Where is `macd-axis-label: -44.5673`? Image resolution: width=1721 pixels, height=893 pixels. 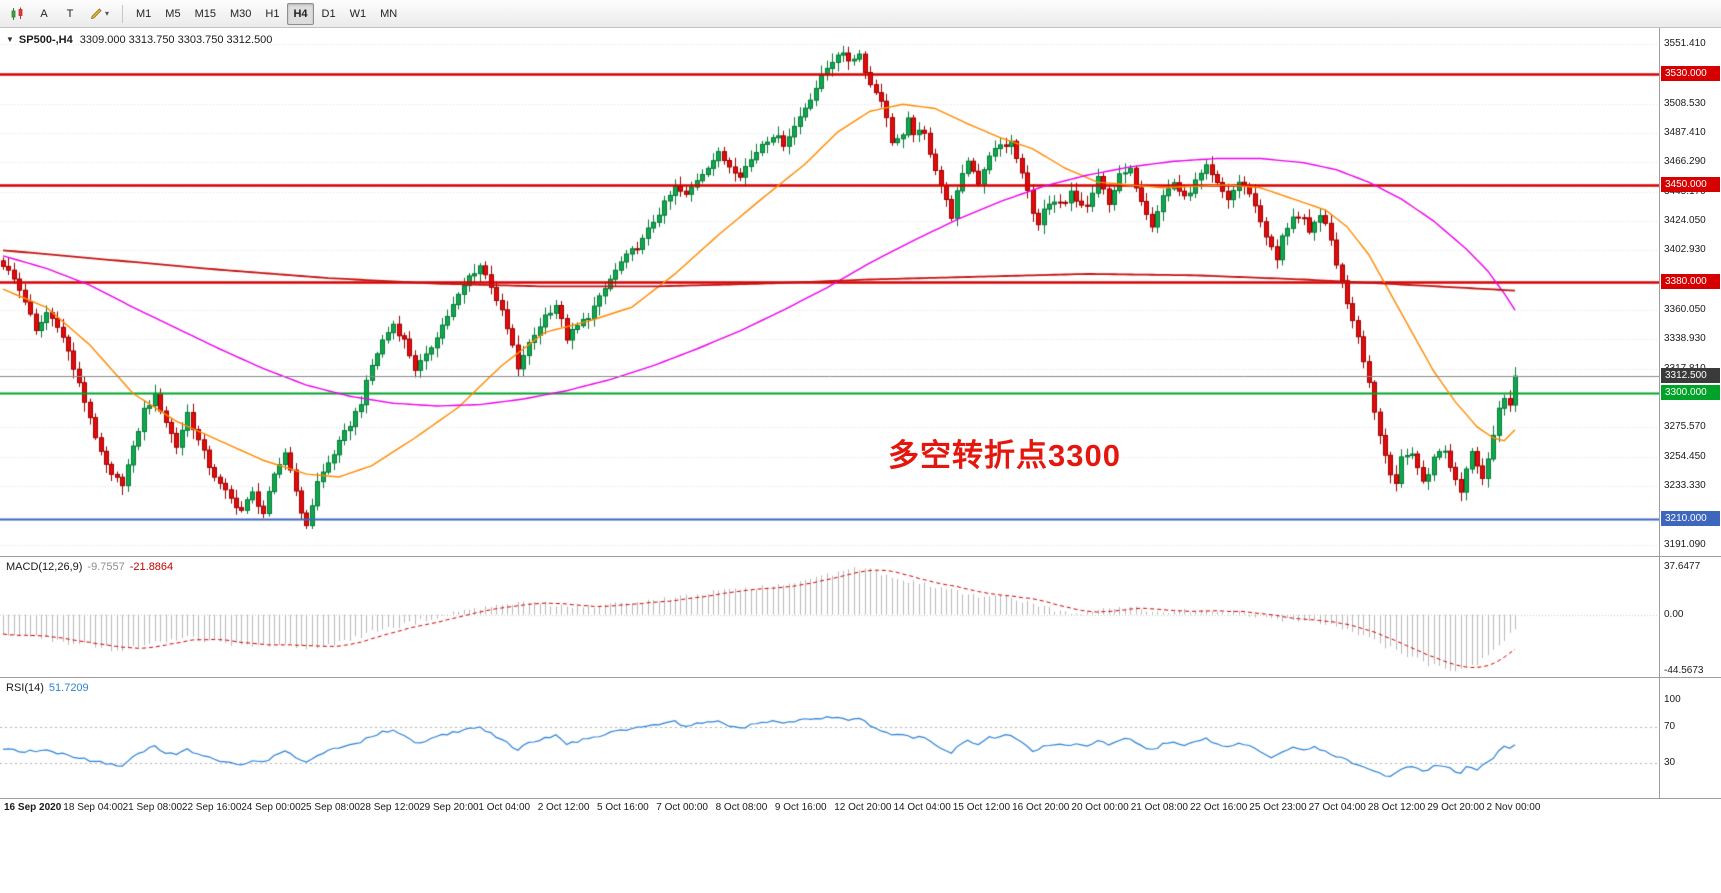
macd-axis-label: -44.5673 is located at coordinates (1684, 670).